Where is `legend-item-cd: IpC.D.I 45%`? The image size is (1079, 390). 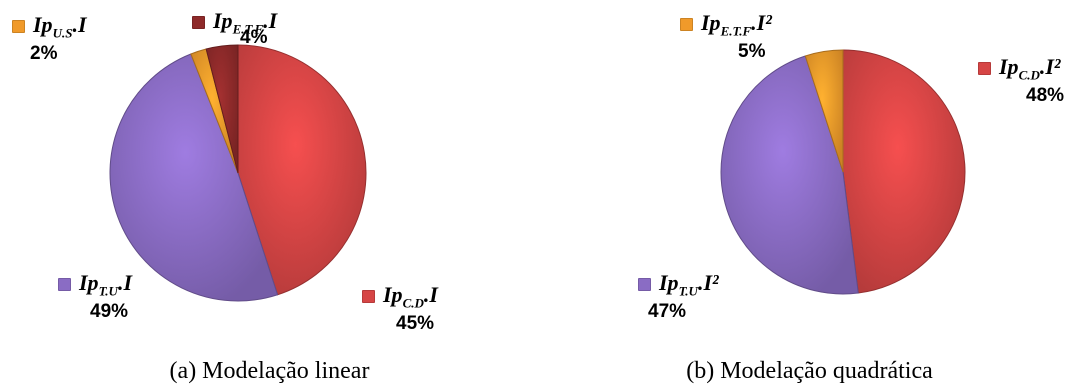
legend-item-cd: IpC.D.I 45% is located at coordinates (400, 308).